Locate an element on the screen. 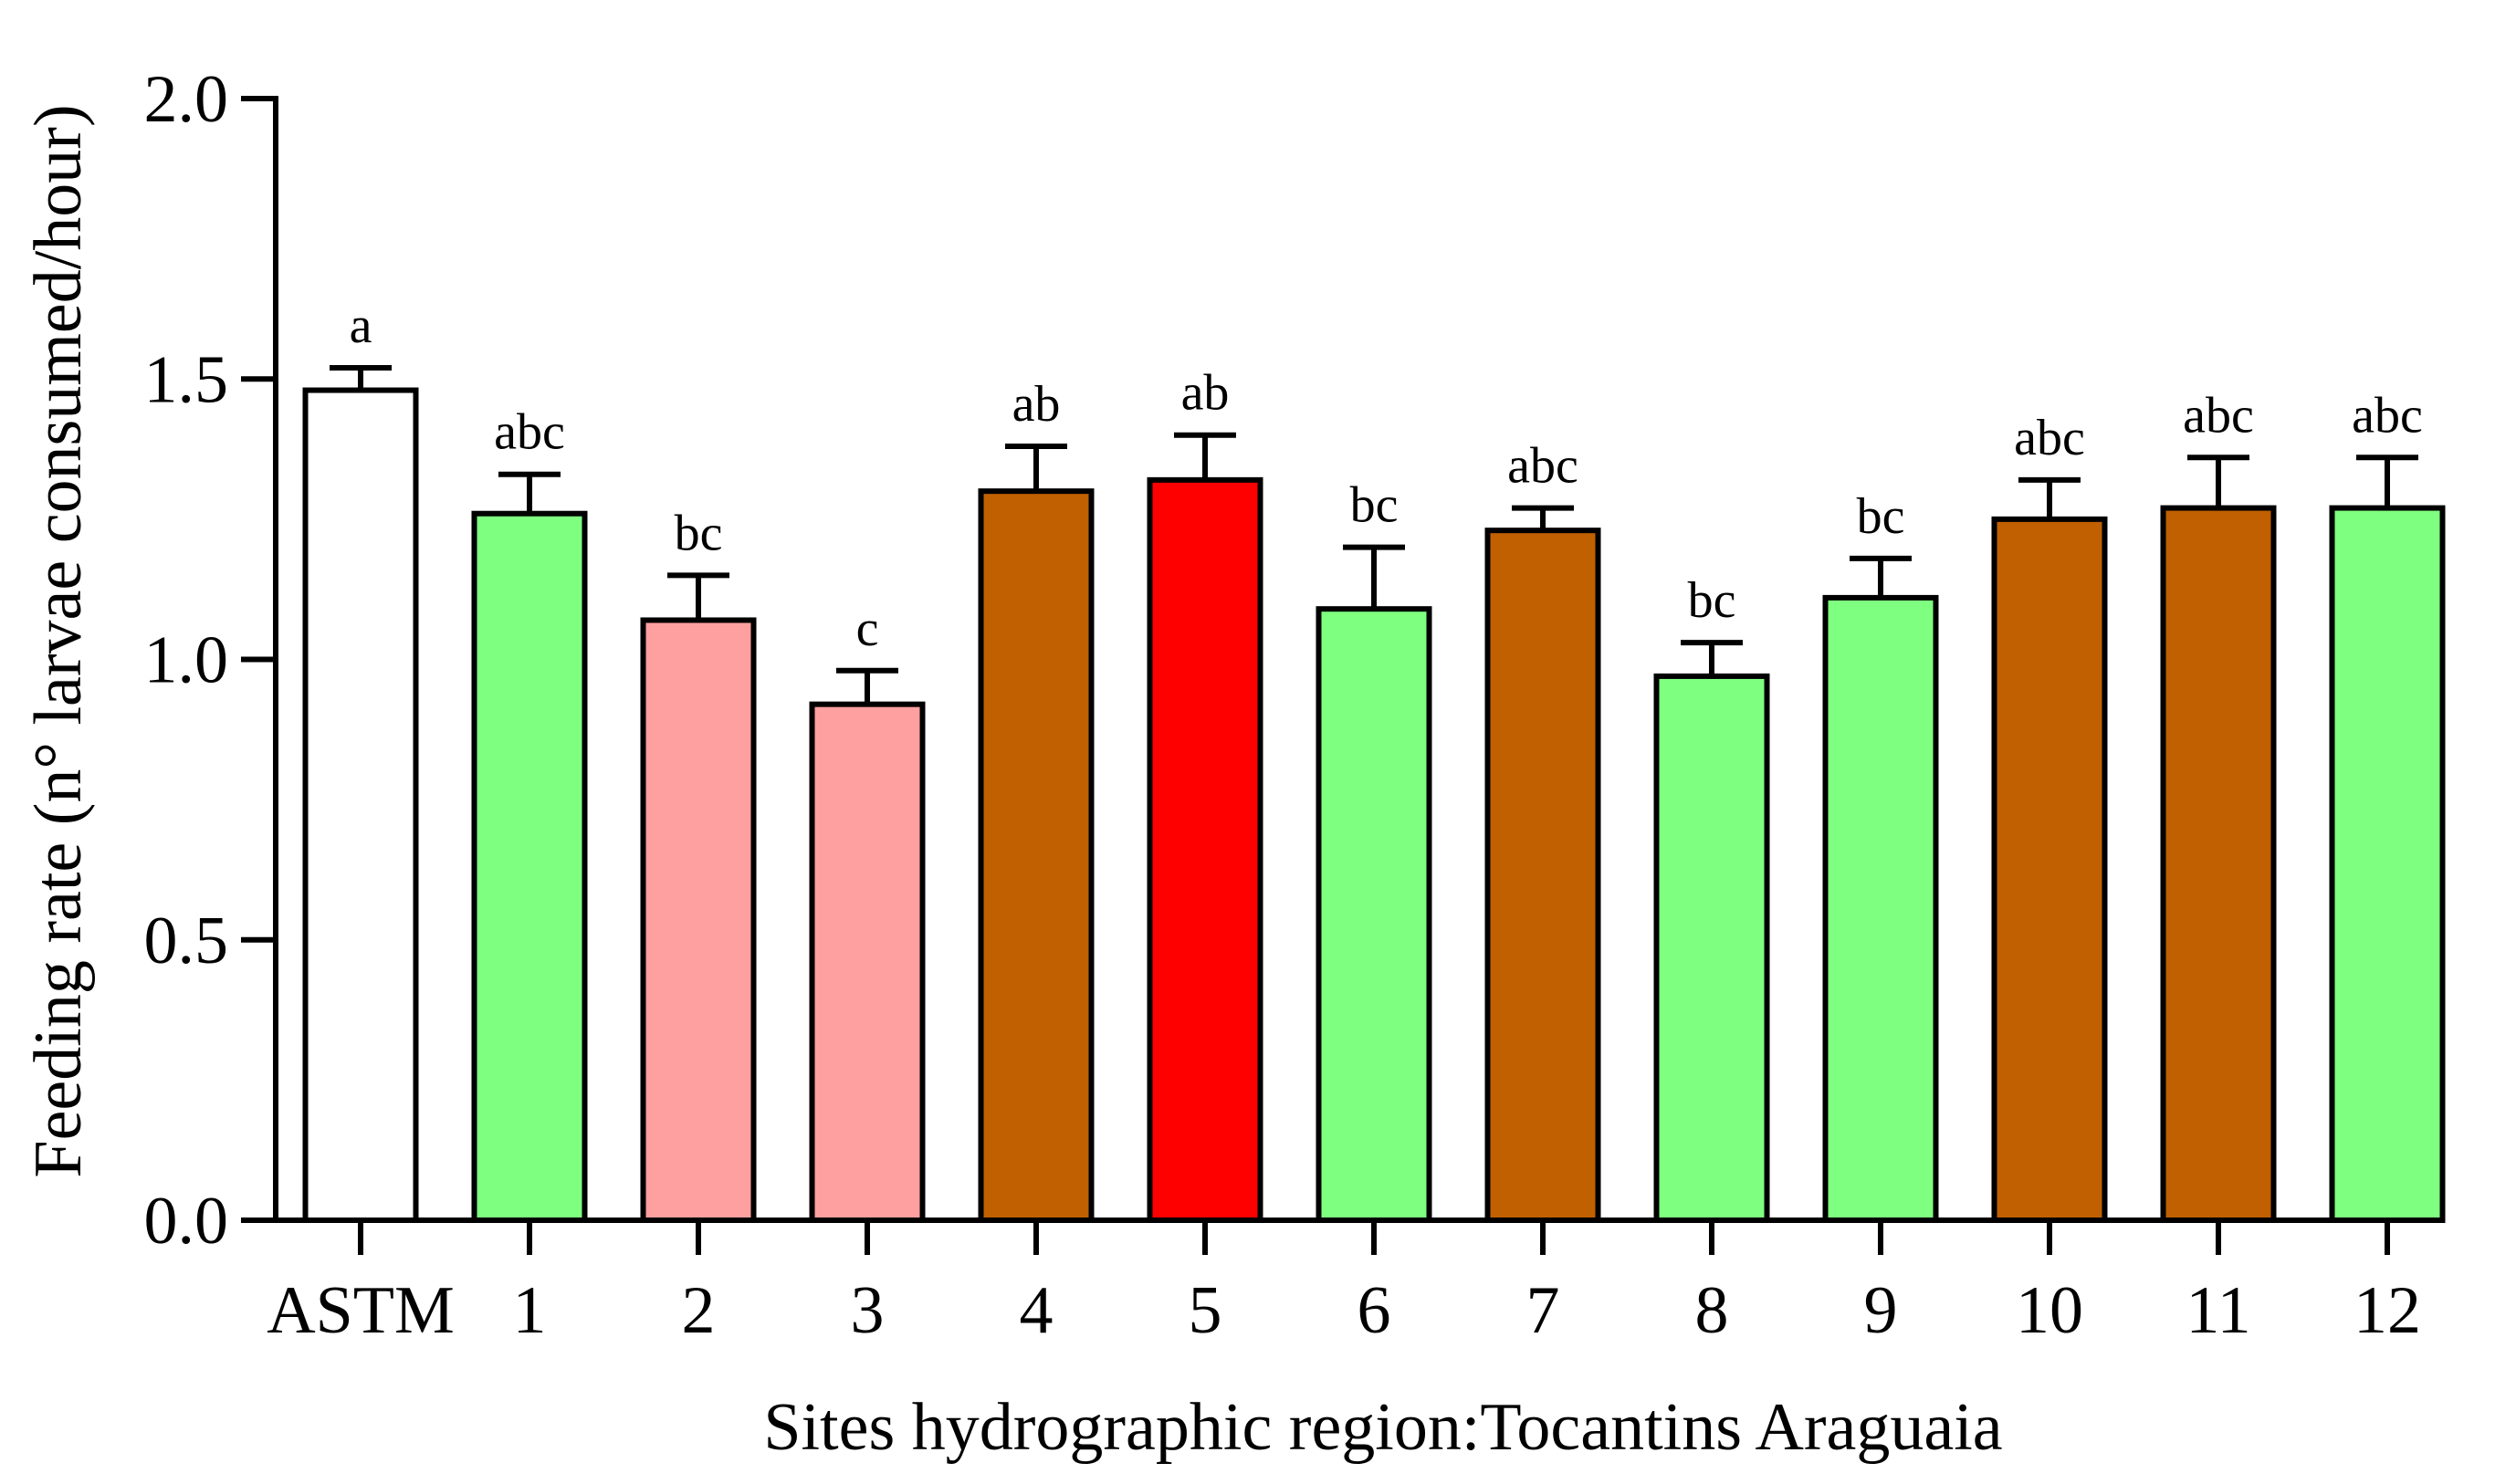  significance-label-7: abc is located at coordinates (1543, 466).